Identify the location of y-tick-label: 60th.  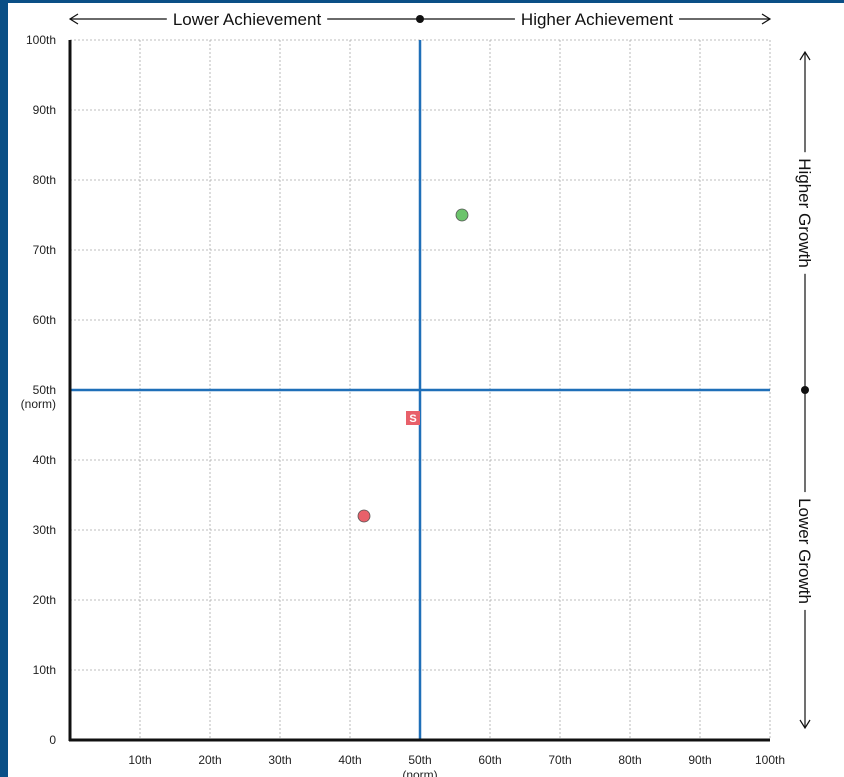
(44, 320).